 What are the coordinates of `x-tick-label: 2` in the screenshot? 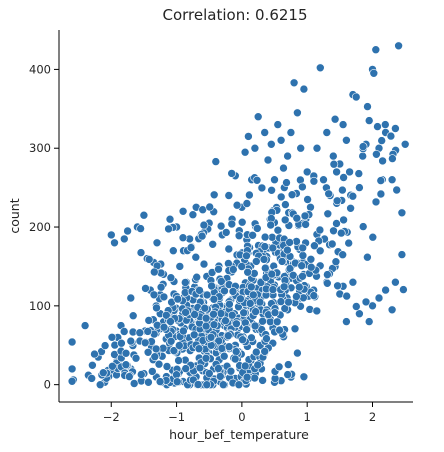 It's located at (372, 417).